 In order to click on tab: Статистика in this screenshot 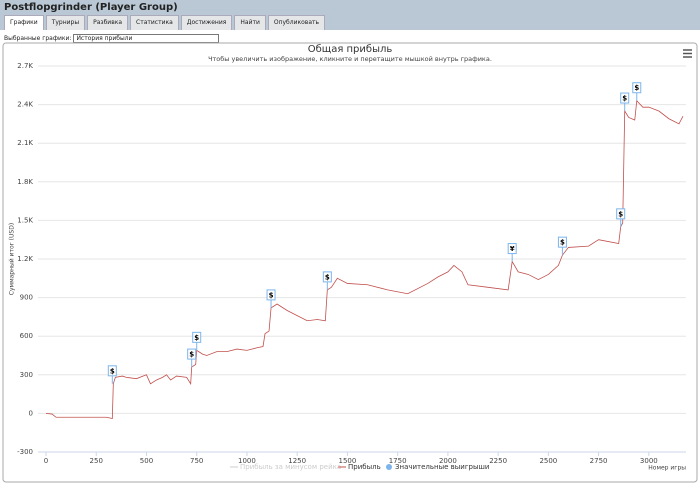, I will do `click(154, 22)`.